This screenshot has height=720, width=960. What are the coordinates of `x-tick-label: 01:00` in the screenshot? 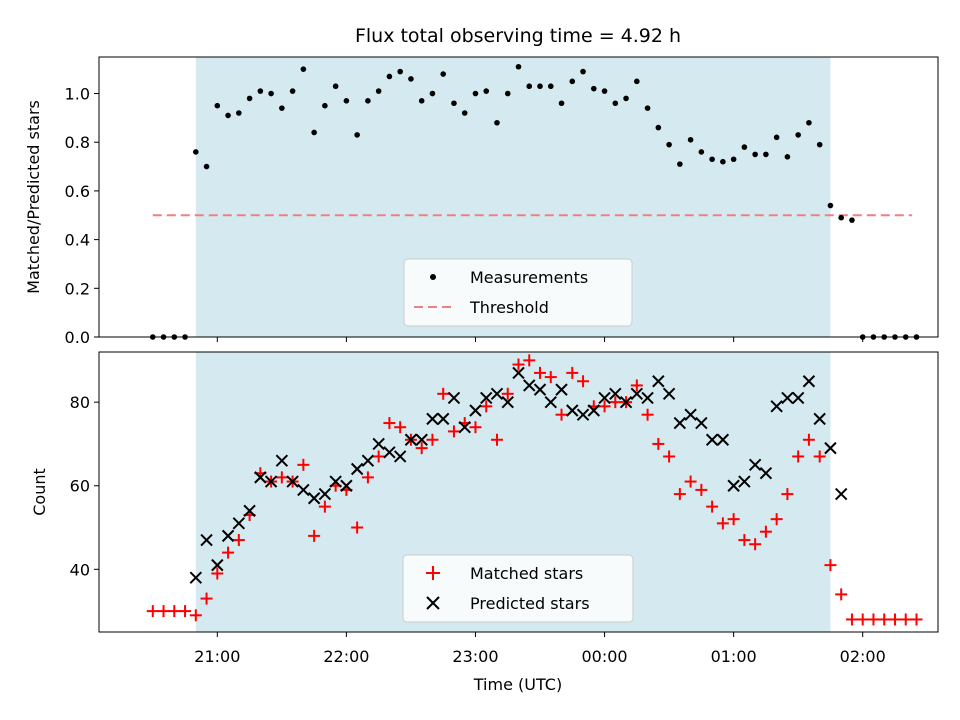 It's located at (734, 656).